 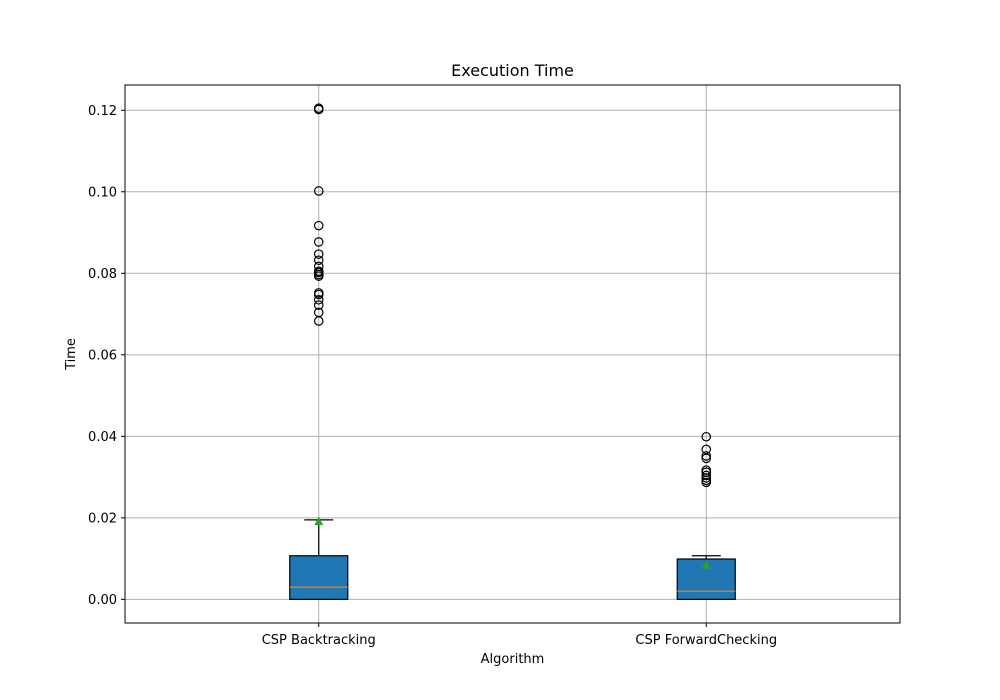 I want to click on y-tick-label: 0.06, so click(x=102, y=355).